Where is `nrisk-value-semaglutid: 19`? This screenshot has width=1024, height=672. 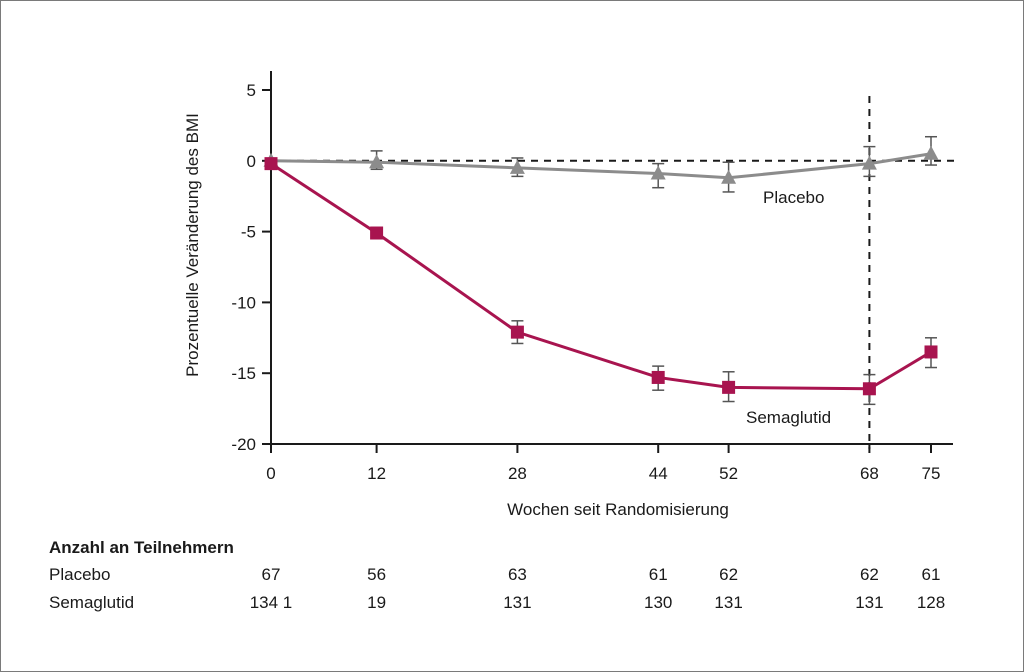 nrisk-value-semaglutid: 19 is located at coordinates (376, 602).